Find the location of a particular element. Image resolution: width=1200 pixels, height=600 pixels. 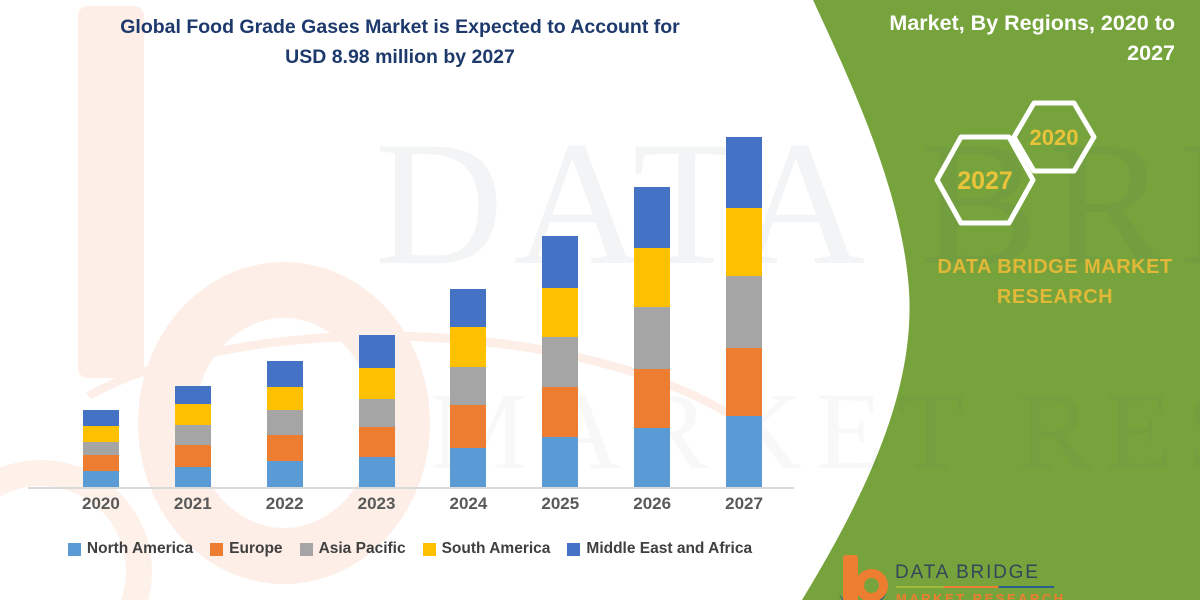

bar-segment-2021-europe is located at coordinates (192, 456).